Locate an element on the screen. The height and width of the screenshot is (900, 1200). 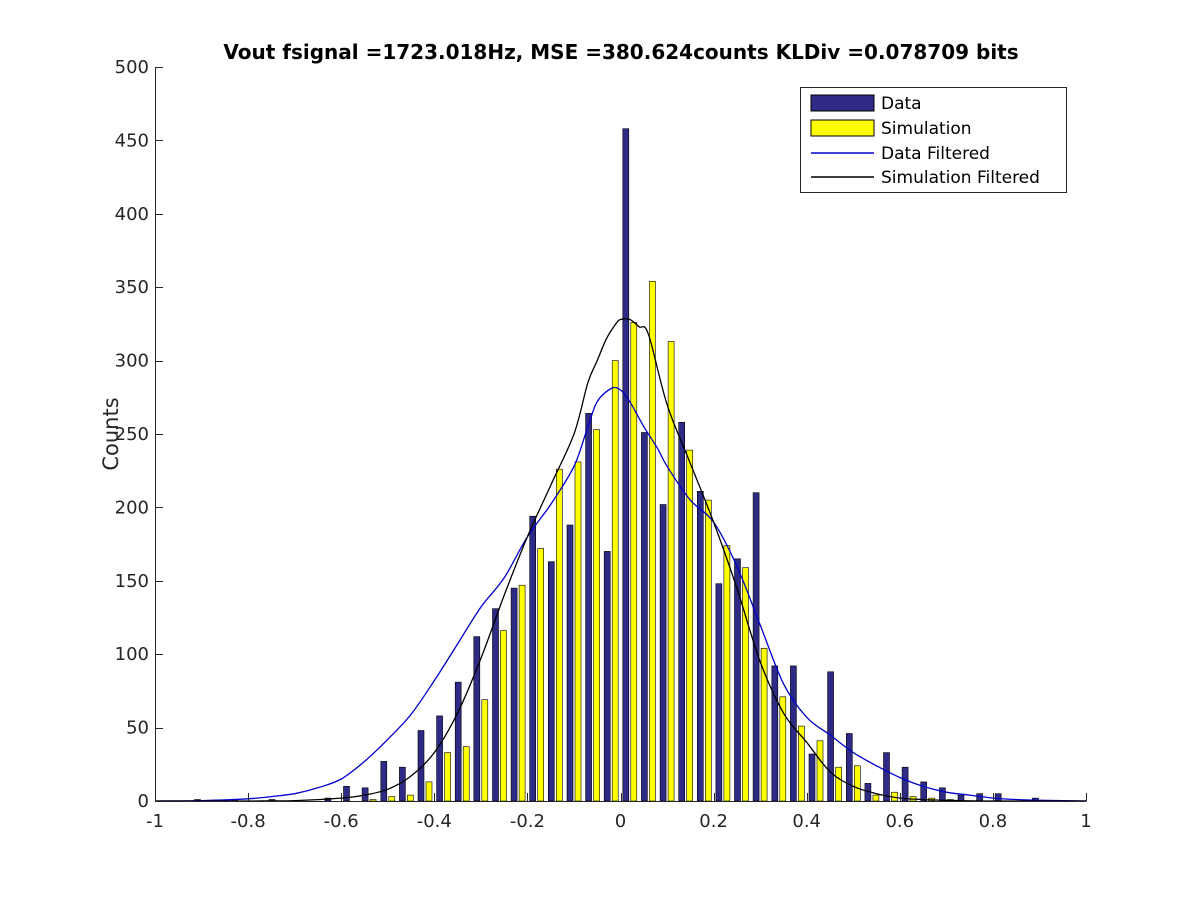
legend-label-data: Data is located at coordinates (901, 104).